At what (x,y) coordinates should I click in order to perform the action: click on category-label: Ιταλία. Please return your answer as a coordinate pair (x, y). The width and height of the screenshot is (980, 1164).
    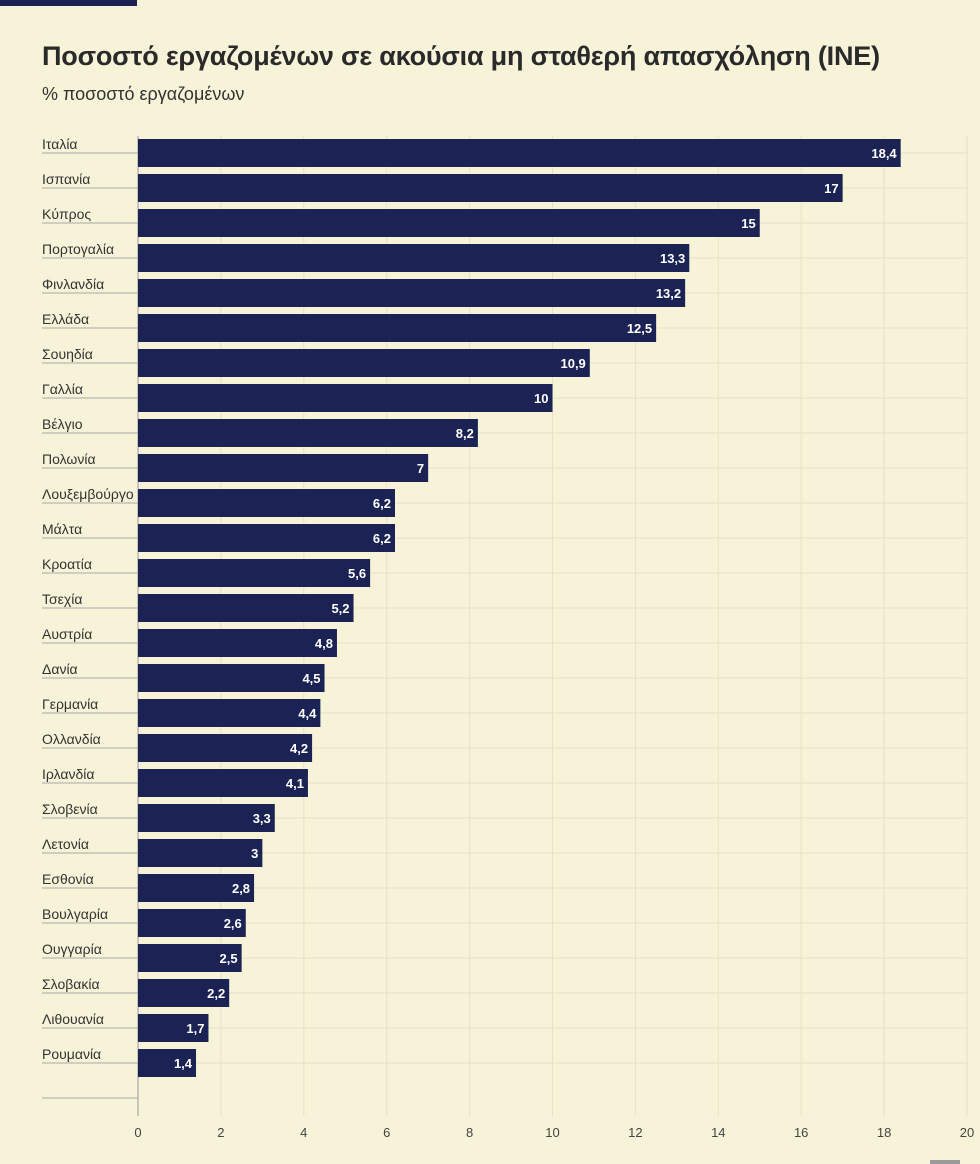
    Looking at the image, I should click on (60, 144).